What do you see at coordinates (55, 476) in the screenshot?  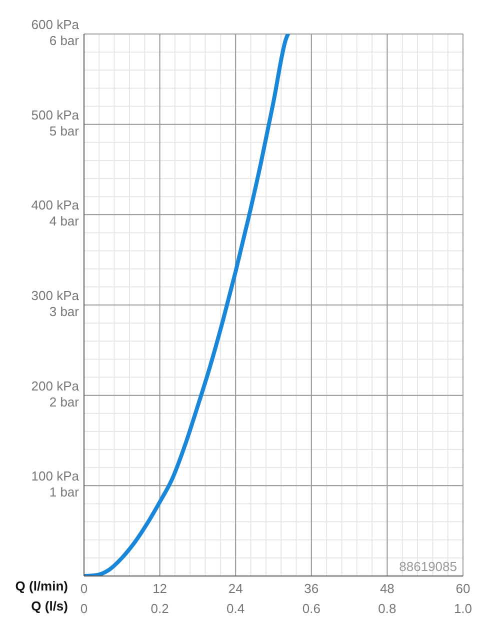 I see `y-tick-label: 100 kPa` at bounding box center [55, 476].